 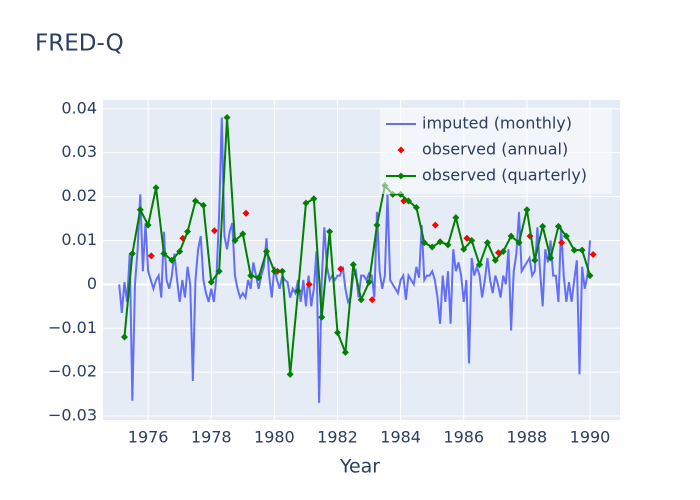 What do you see at coordinates (400, 437) in the screenshot?
I see `x-tick-label: 1984` at bounding box center [400, 437].